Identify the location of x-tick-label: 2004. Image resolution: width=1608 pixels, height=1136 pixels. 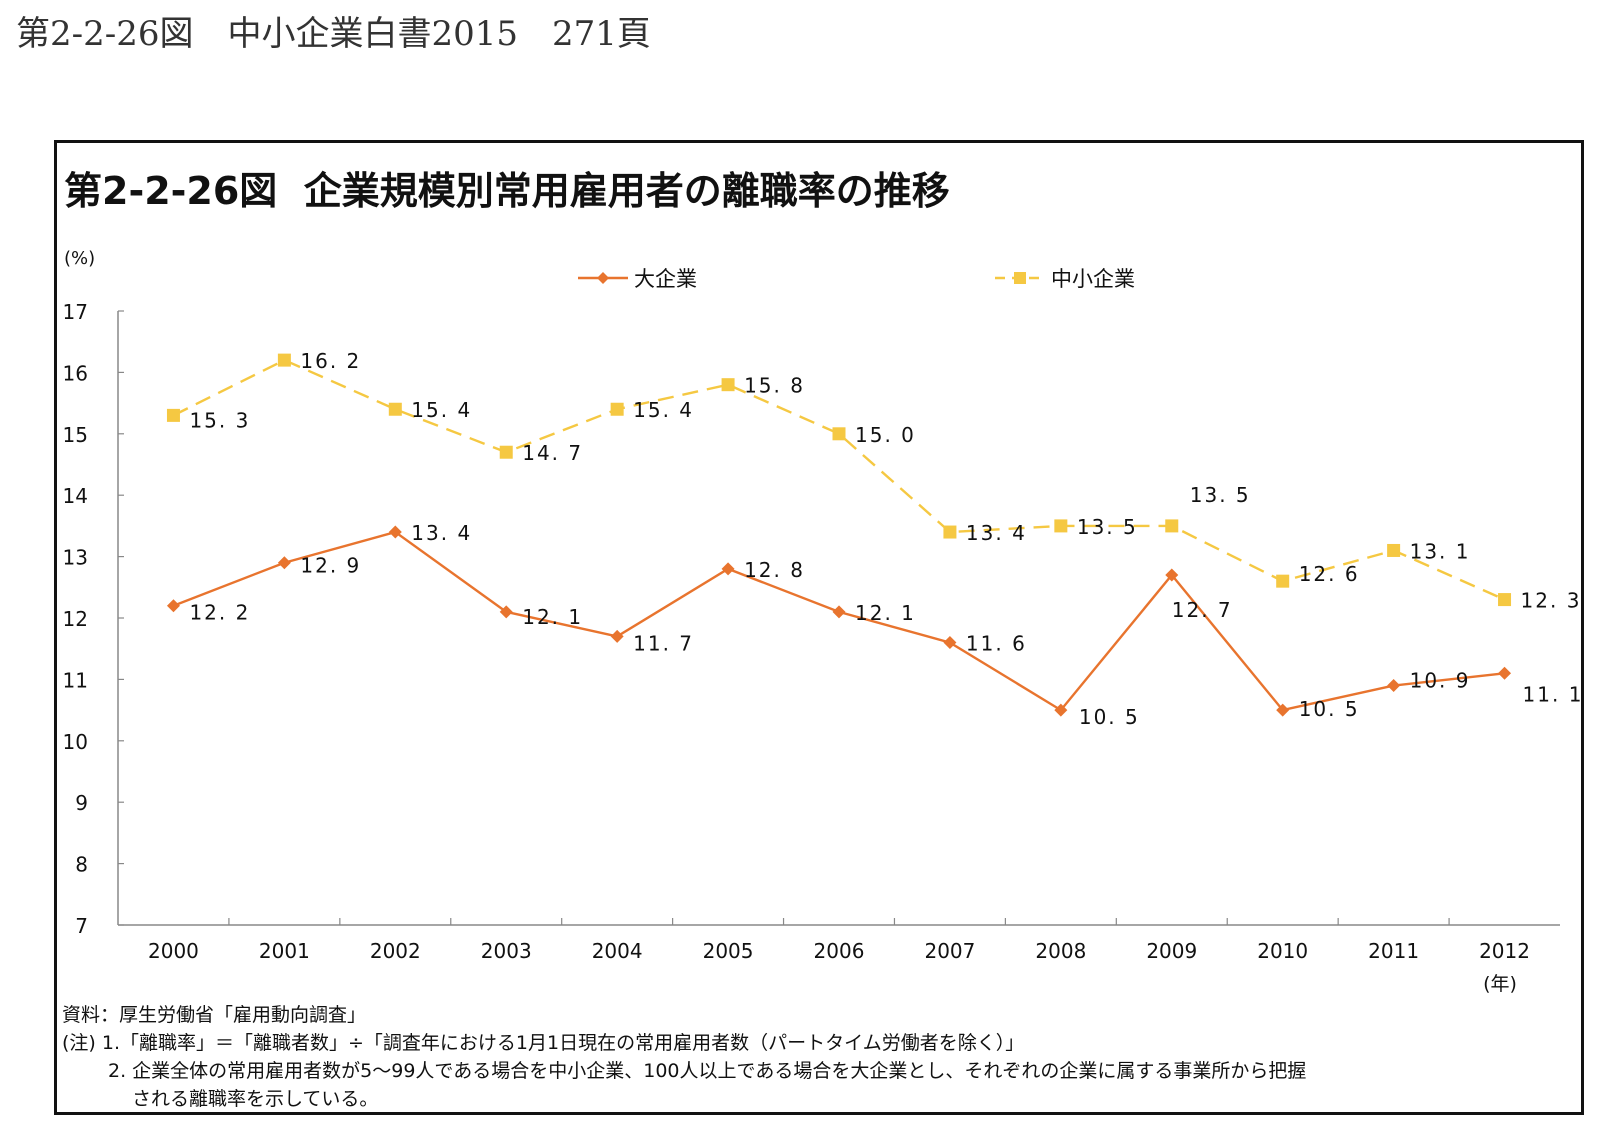
(617, 951).